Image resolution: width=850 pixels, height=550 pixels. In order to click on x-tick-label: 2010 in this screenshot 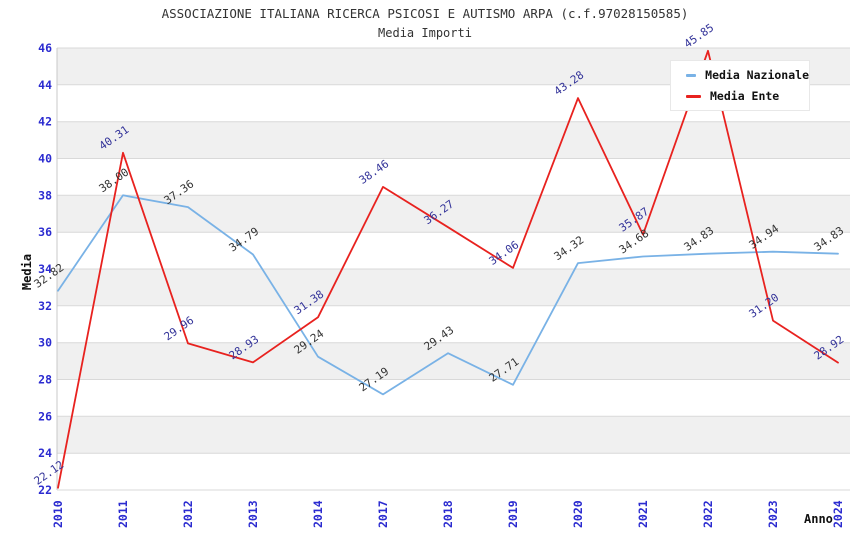, I will do `click(58, 514)`.